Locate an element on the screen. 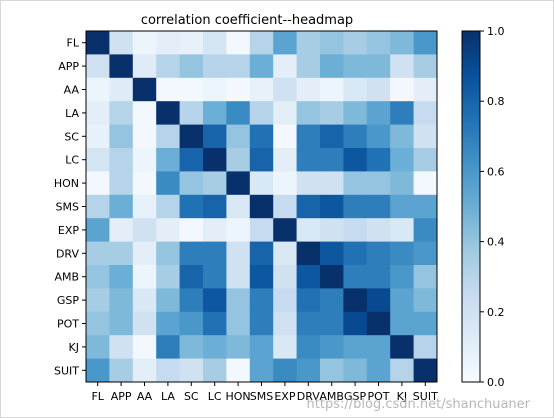 Image resolution: width=554 pixels, height=418 pixels. colorbar-tick-label: 1.0 is located at coordinates (496, 31).